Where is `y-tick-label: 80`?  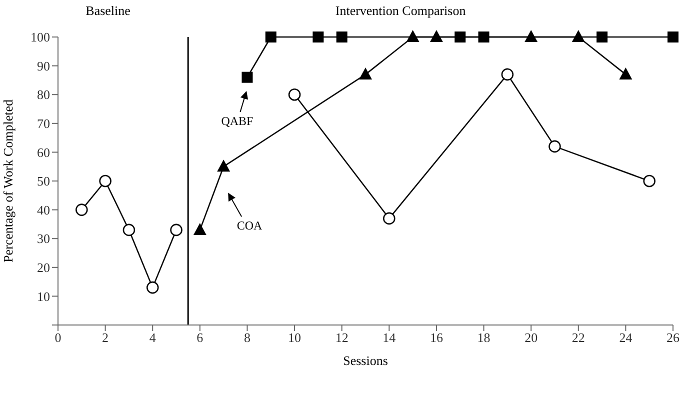
y-tick-label: 80 is located at coordinates (43, 94).